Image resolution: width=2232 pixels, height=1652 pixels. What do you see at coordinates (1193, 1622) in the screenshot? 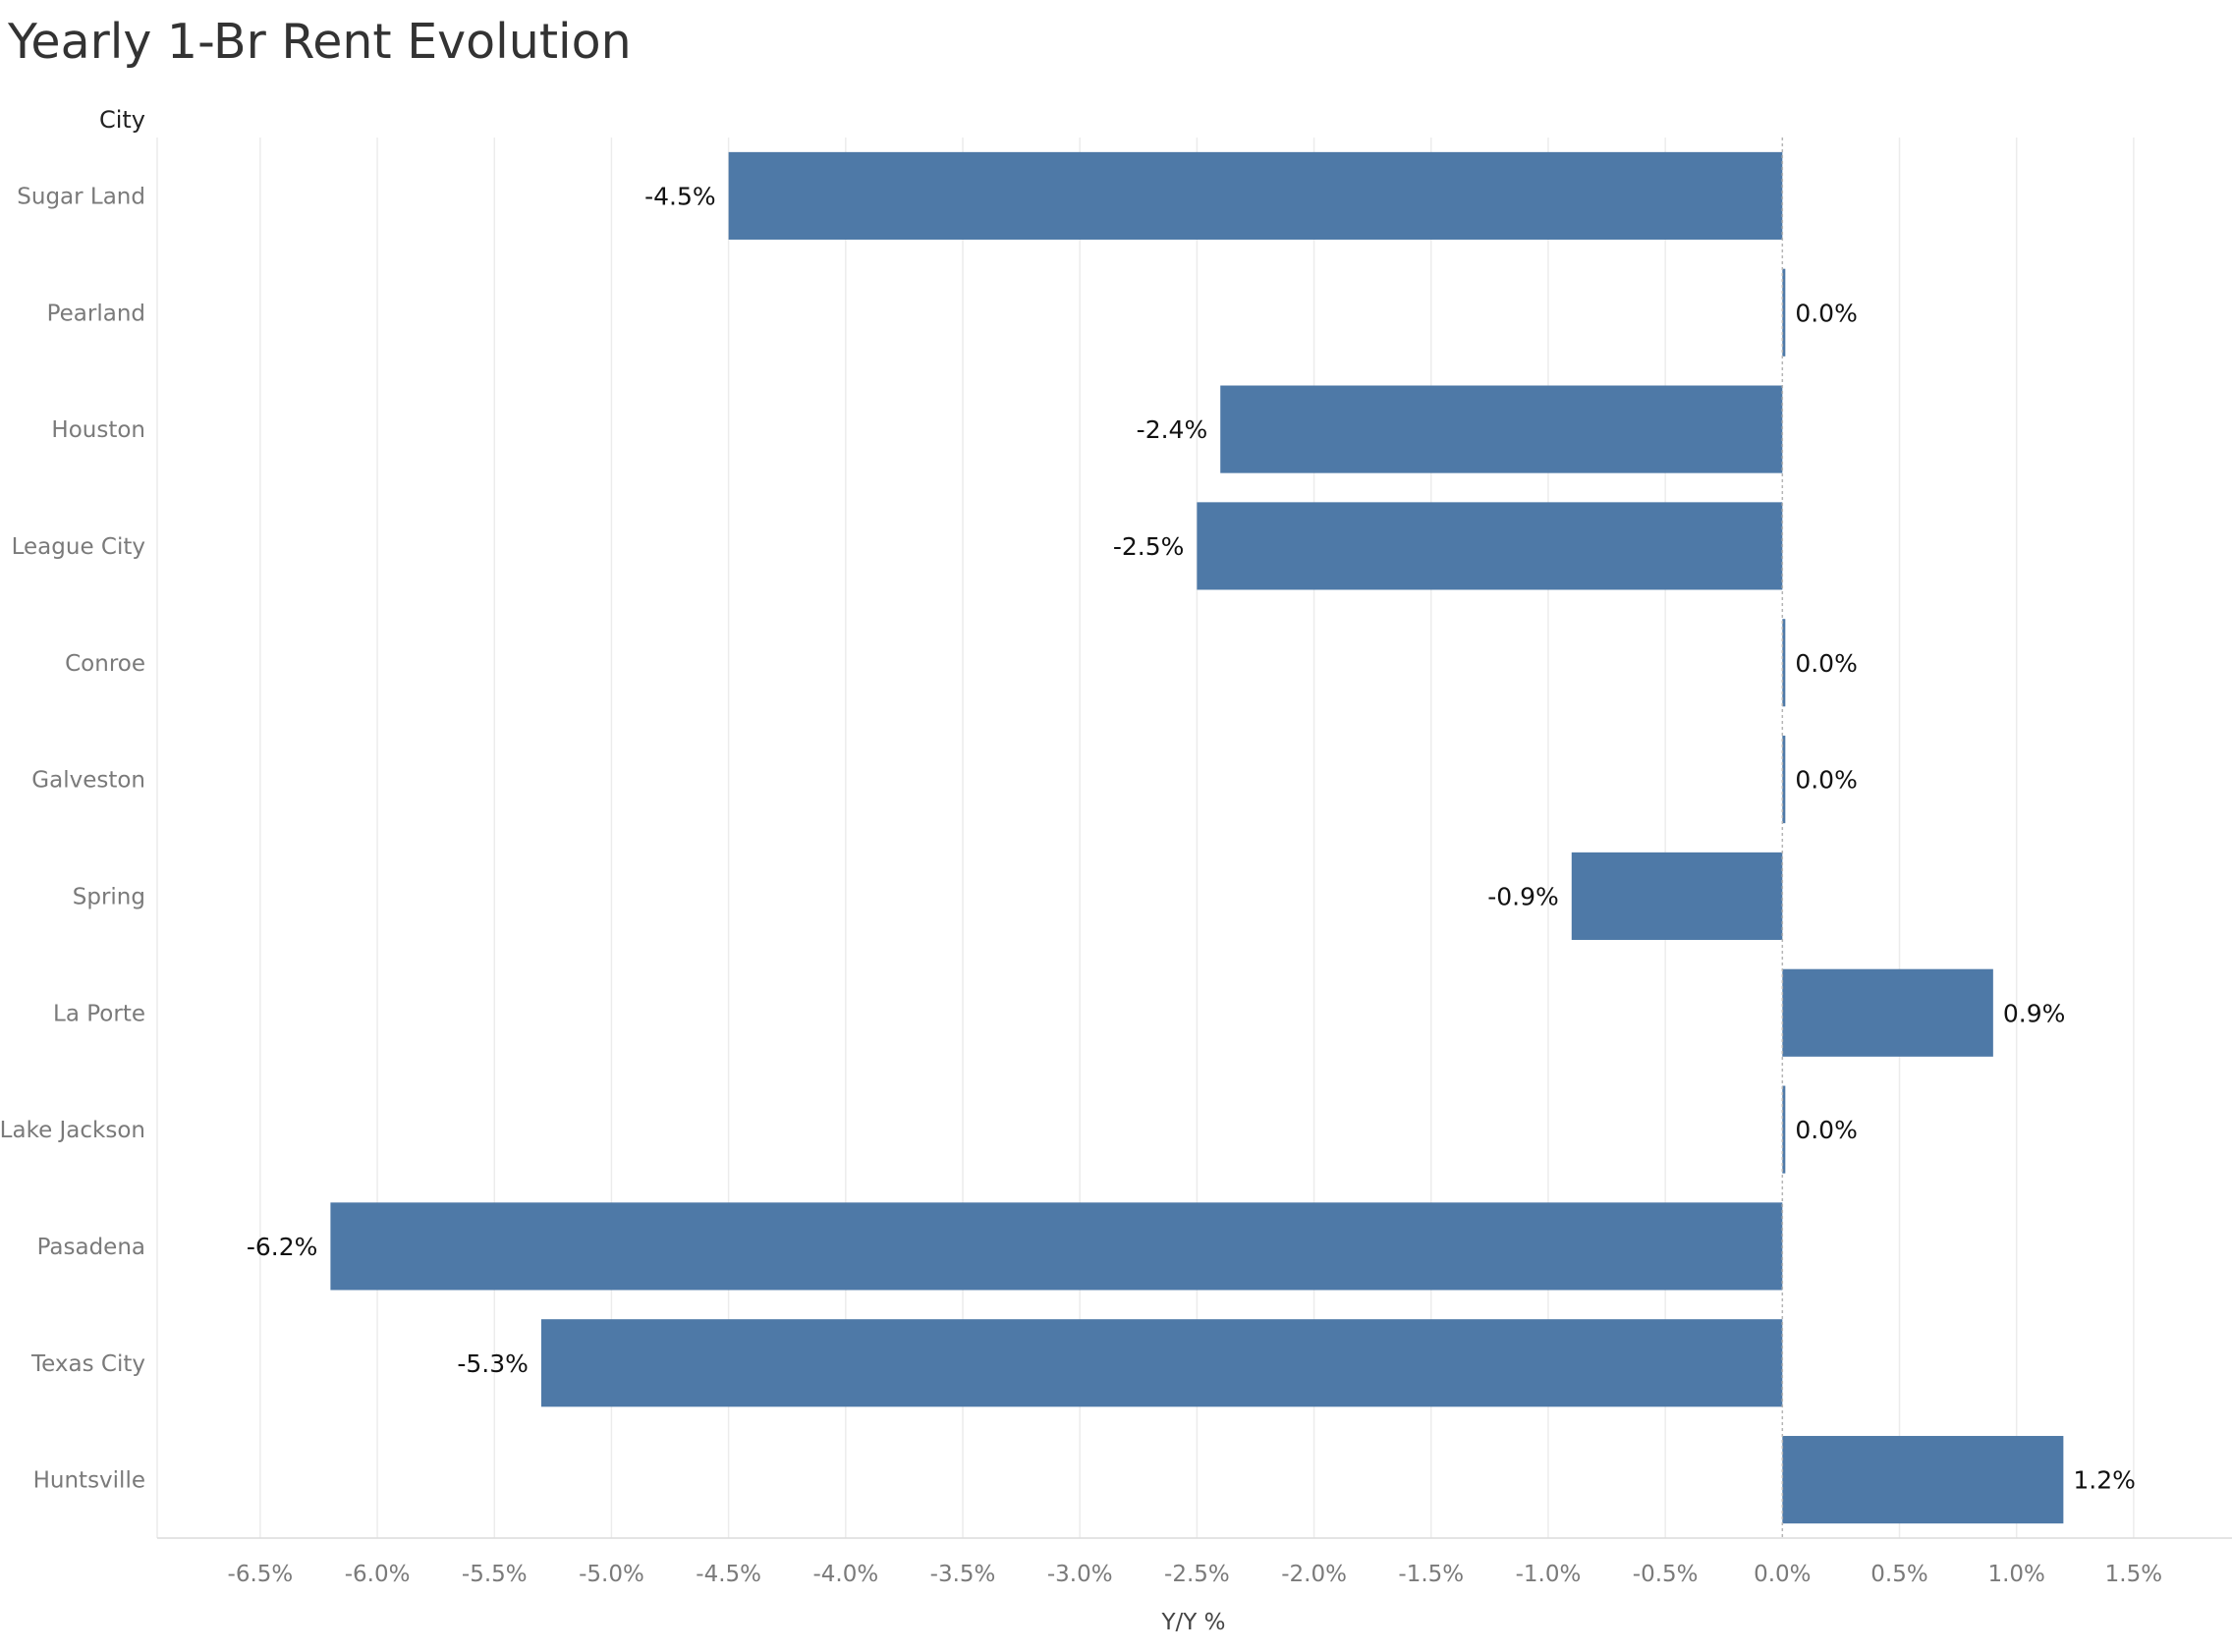
I see `x-axis-title: Y/Y %` at bounding box center [1193, 1622].